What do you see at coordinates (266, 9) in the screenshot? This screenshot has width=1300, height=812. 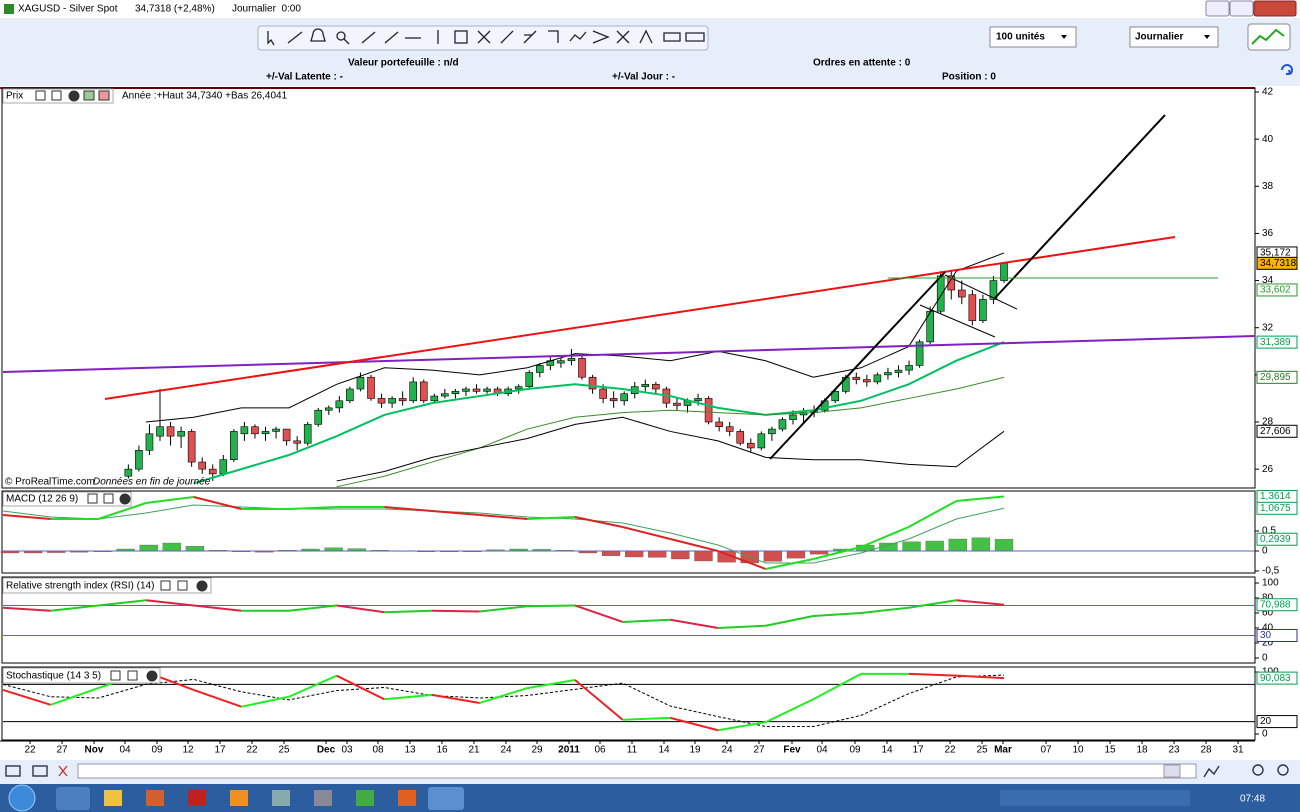 I see `period: Journalier 0:00` at bounding box center [266, 9].